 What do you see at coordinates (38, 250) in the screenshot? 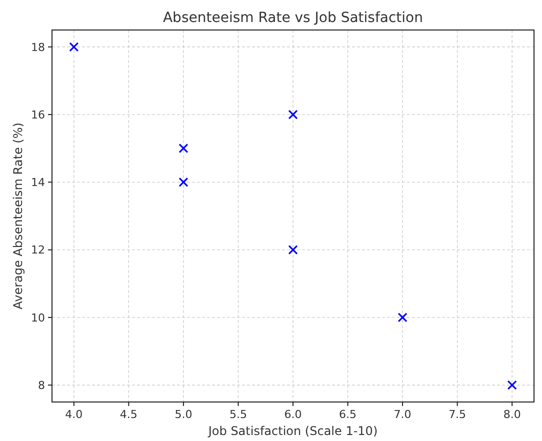
I see `y-tick-label: 12` at bounding box center [38, 250].